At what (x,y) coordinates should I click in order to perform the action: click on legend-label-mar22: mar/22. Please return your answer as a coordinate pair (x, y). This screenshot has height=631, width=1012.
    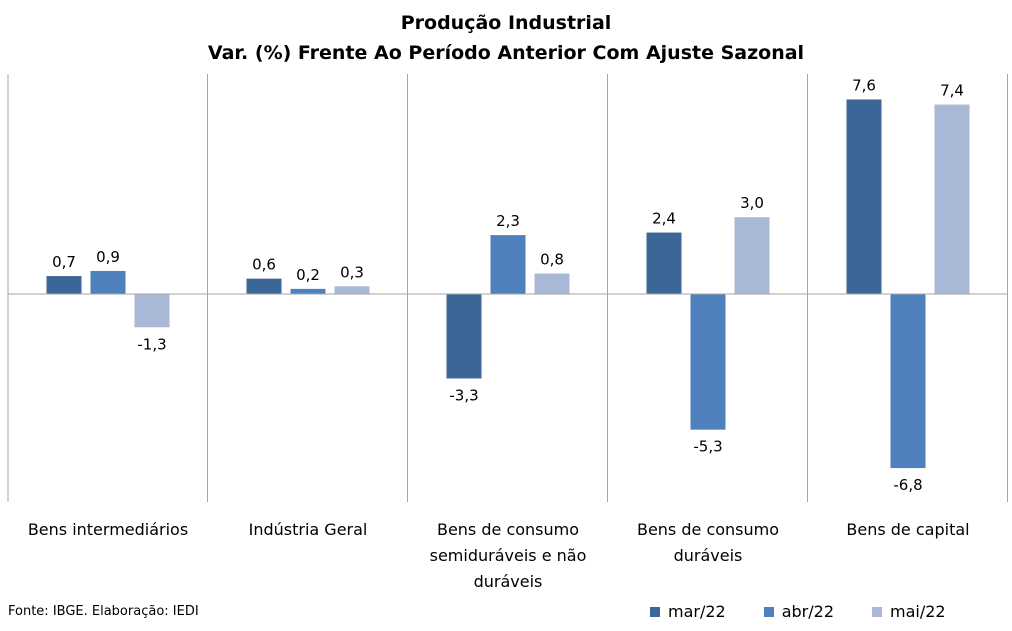
    Looking at the image, I should click on (697, 611).